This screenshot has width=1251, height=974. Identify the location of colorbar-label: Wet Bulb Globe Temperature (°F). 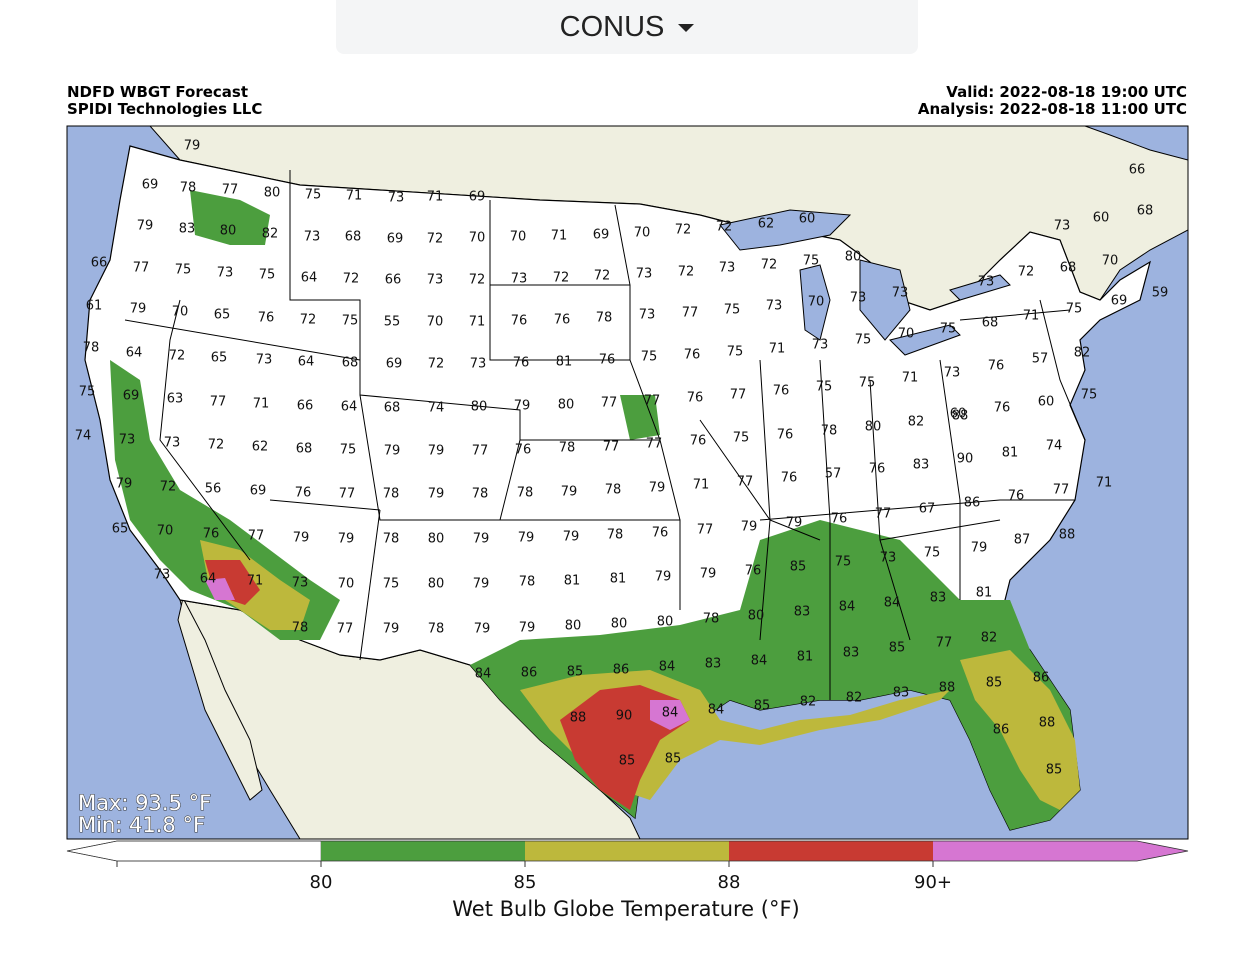
(625, 909).